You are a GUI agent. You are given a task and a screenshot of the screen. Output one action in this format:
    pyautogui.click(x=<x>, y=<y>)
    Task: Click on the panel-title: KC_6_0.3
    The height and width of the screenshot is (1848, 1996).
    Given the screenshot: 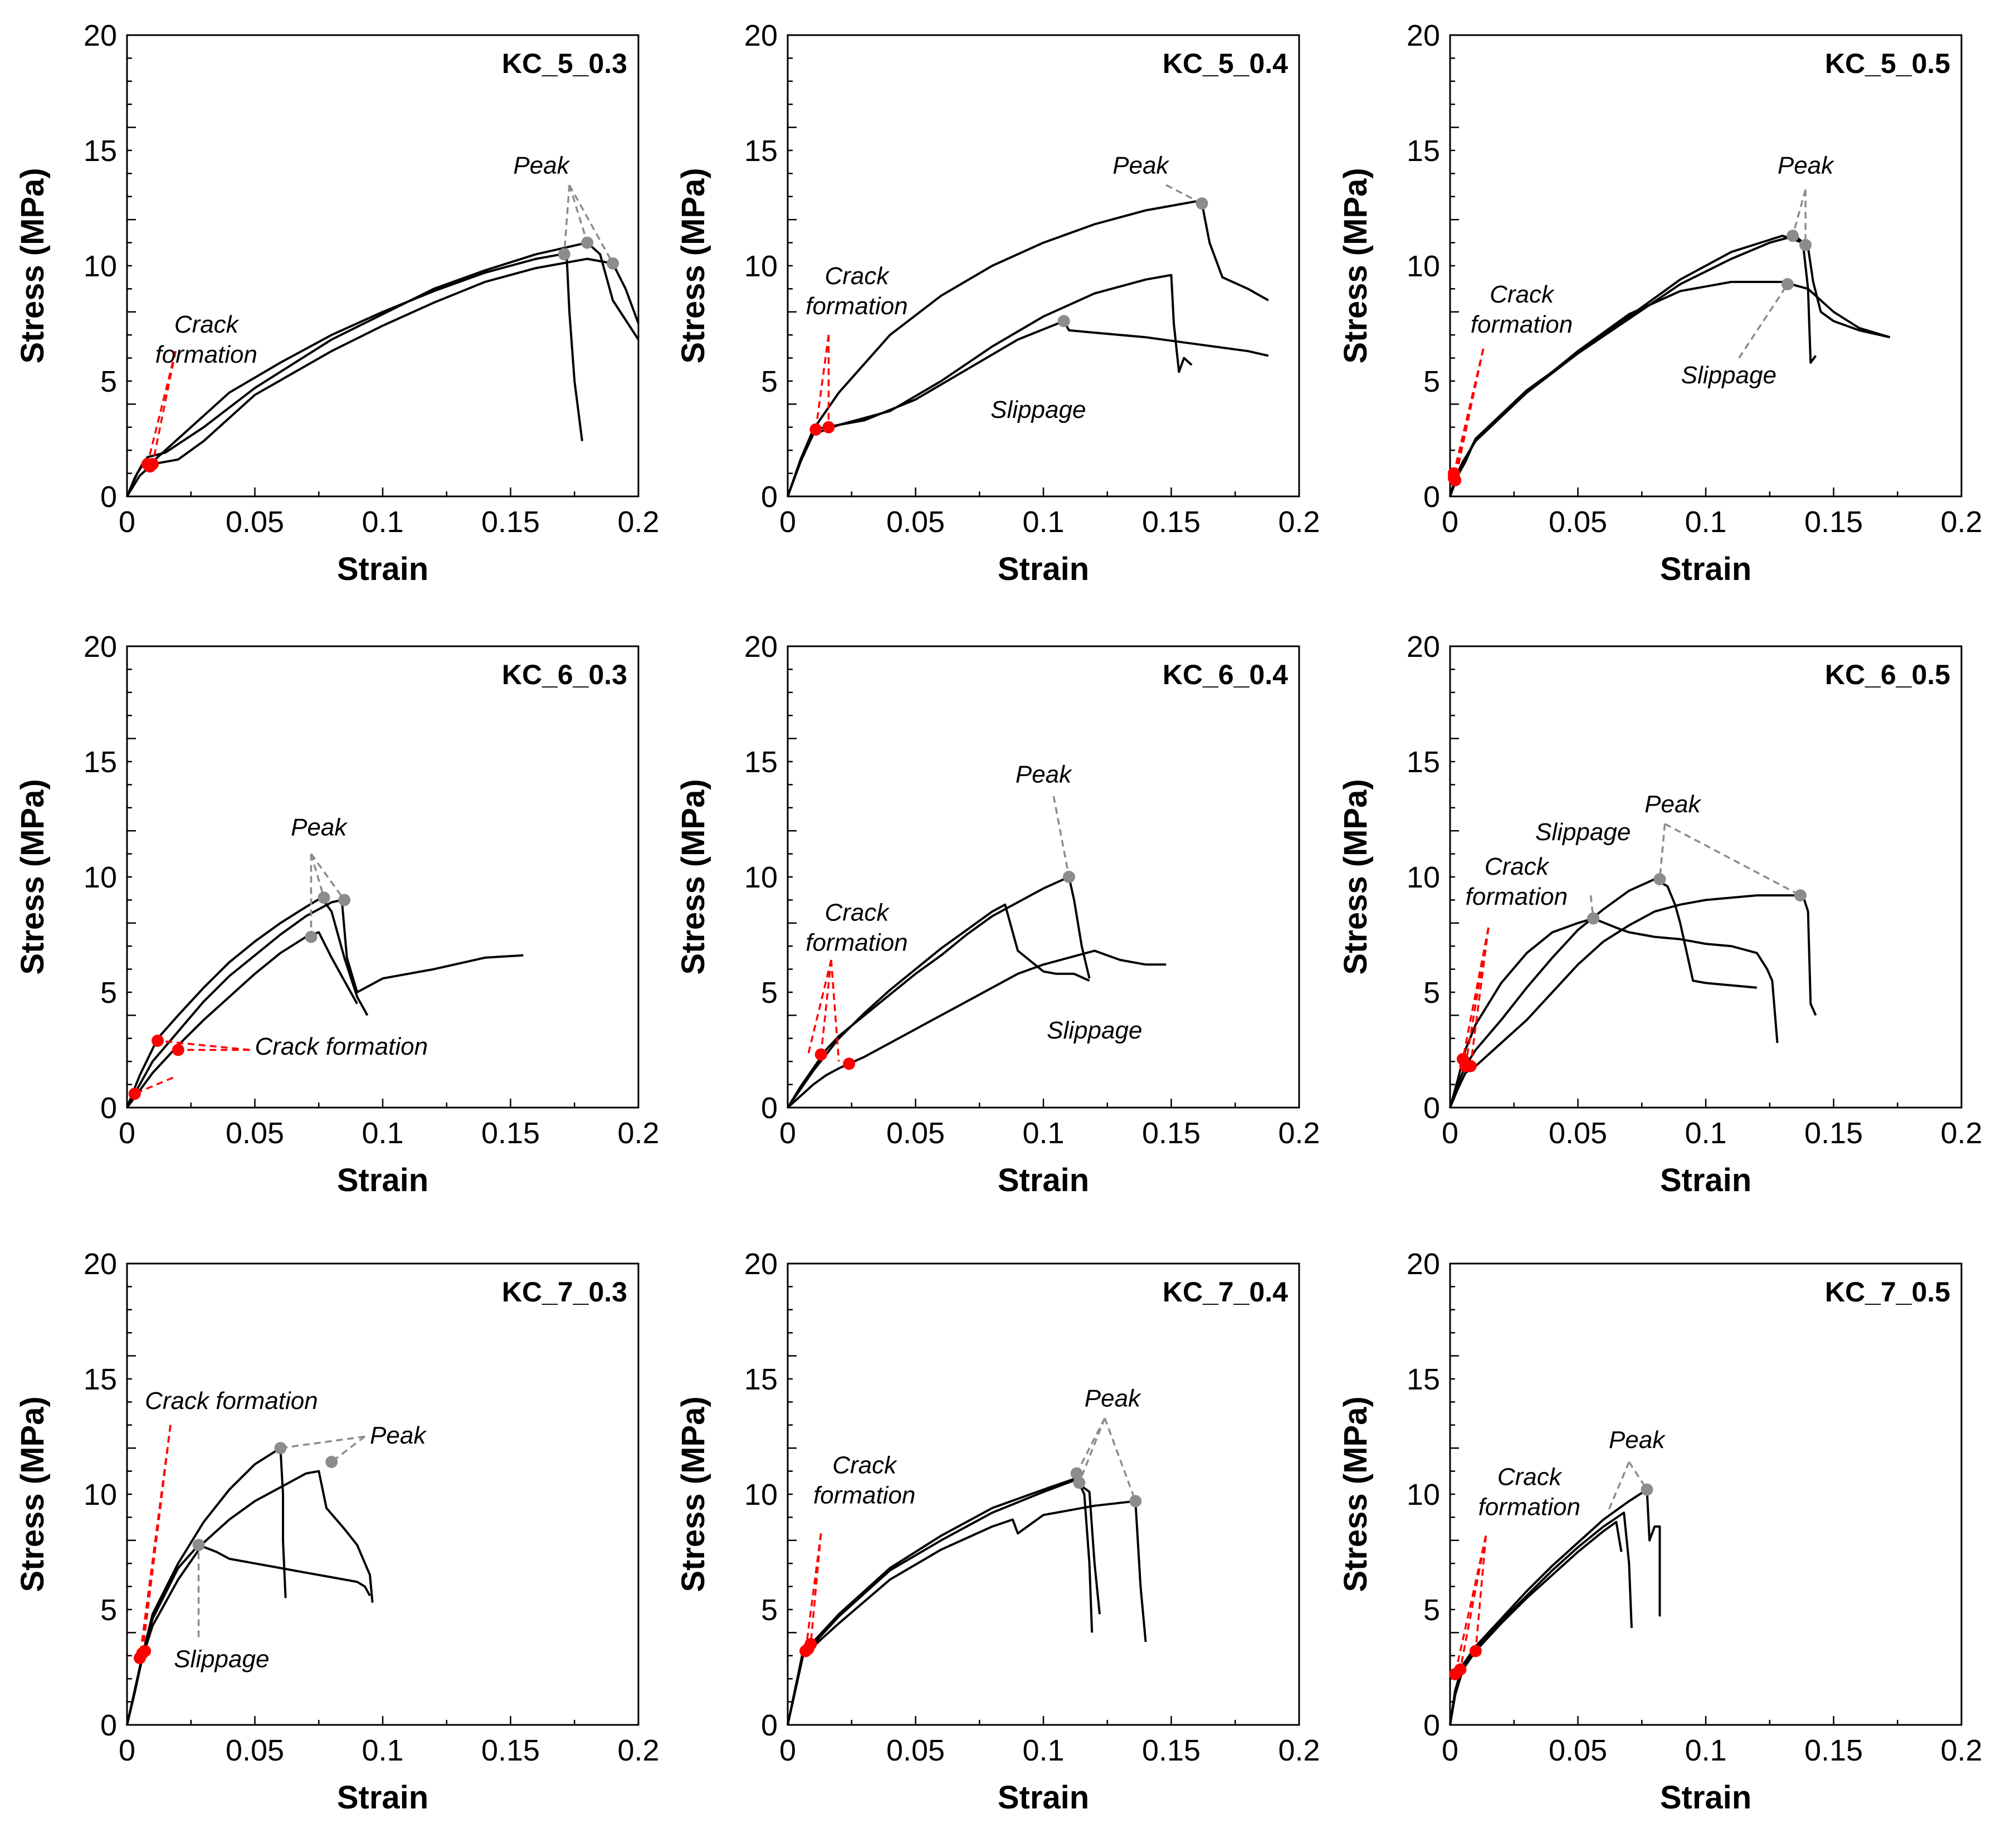 What is the action you would take?
    pyautogui.click(x=565, y=675)
    